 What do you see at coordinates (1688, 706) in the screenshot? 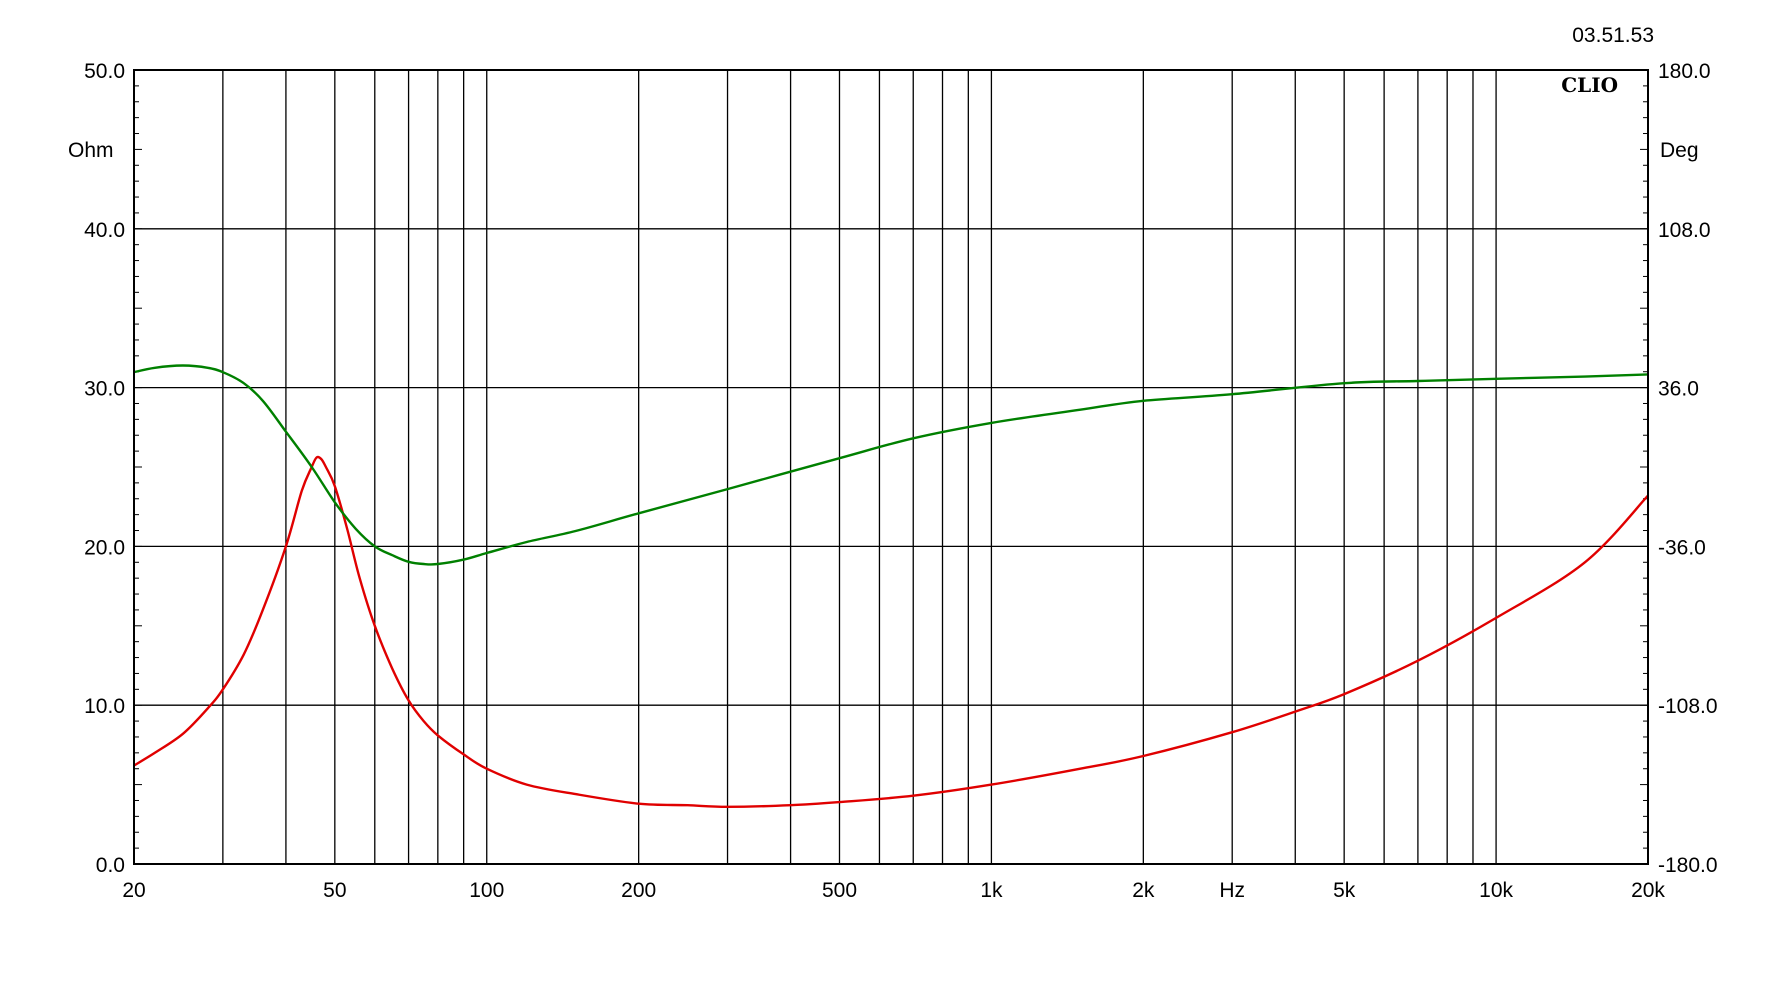
I see `right-tick-label: -108.0` at bounding box center [1688, 706].